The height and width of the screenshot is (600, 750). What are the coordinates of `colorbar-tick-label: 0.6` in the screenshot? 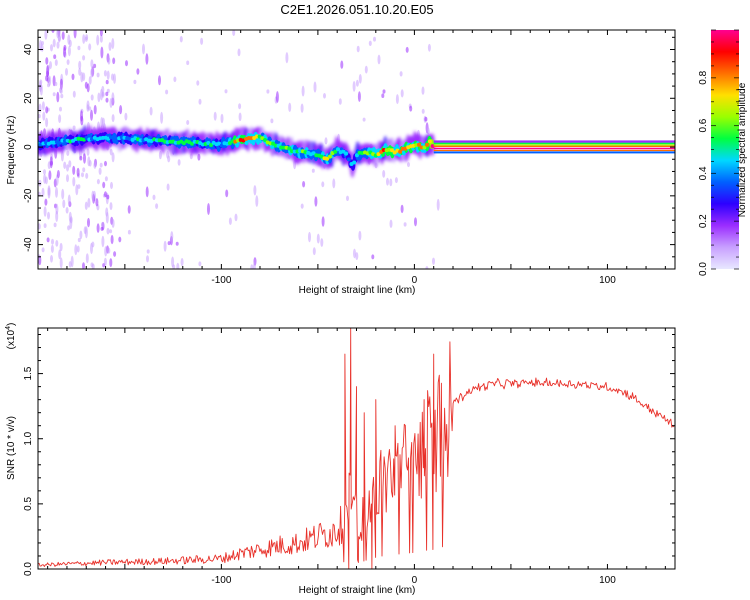 It's located at (703, 125).